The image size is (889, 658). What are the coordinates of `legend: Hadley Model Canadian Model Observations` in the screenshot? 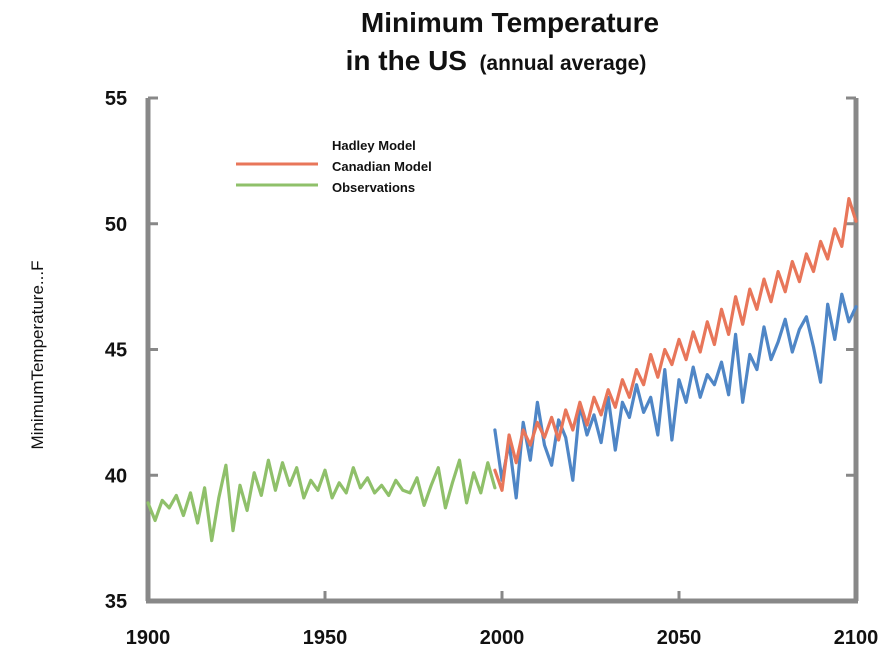 It's located at (334, 166).